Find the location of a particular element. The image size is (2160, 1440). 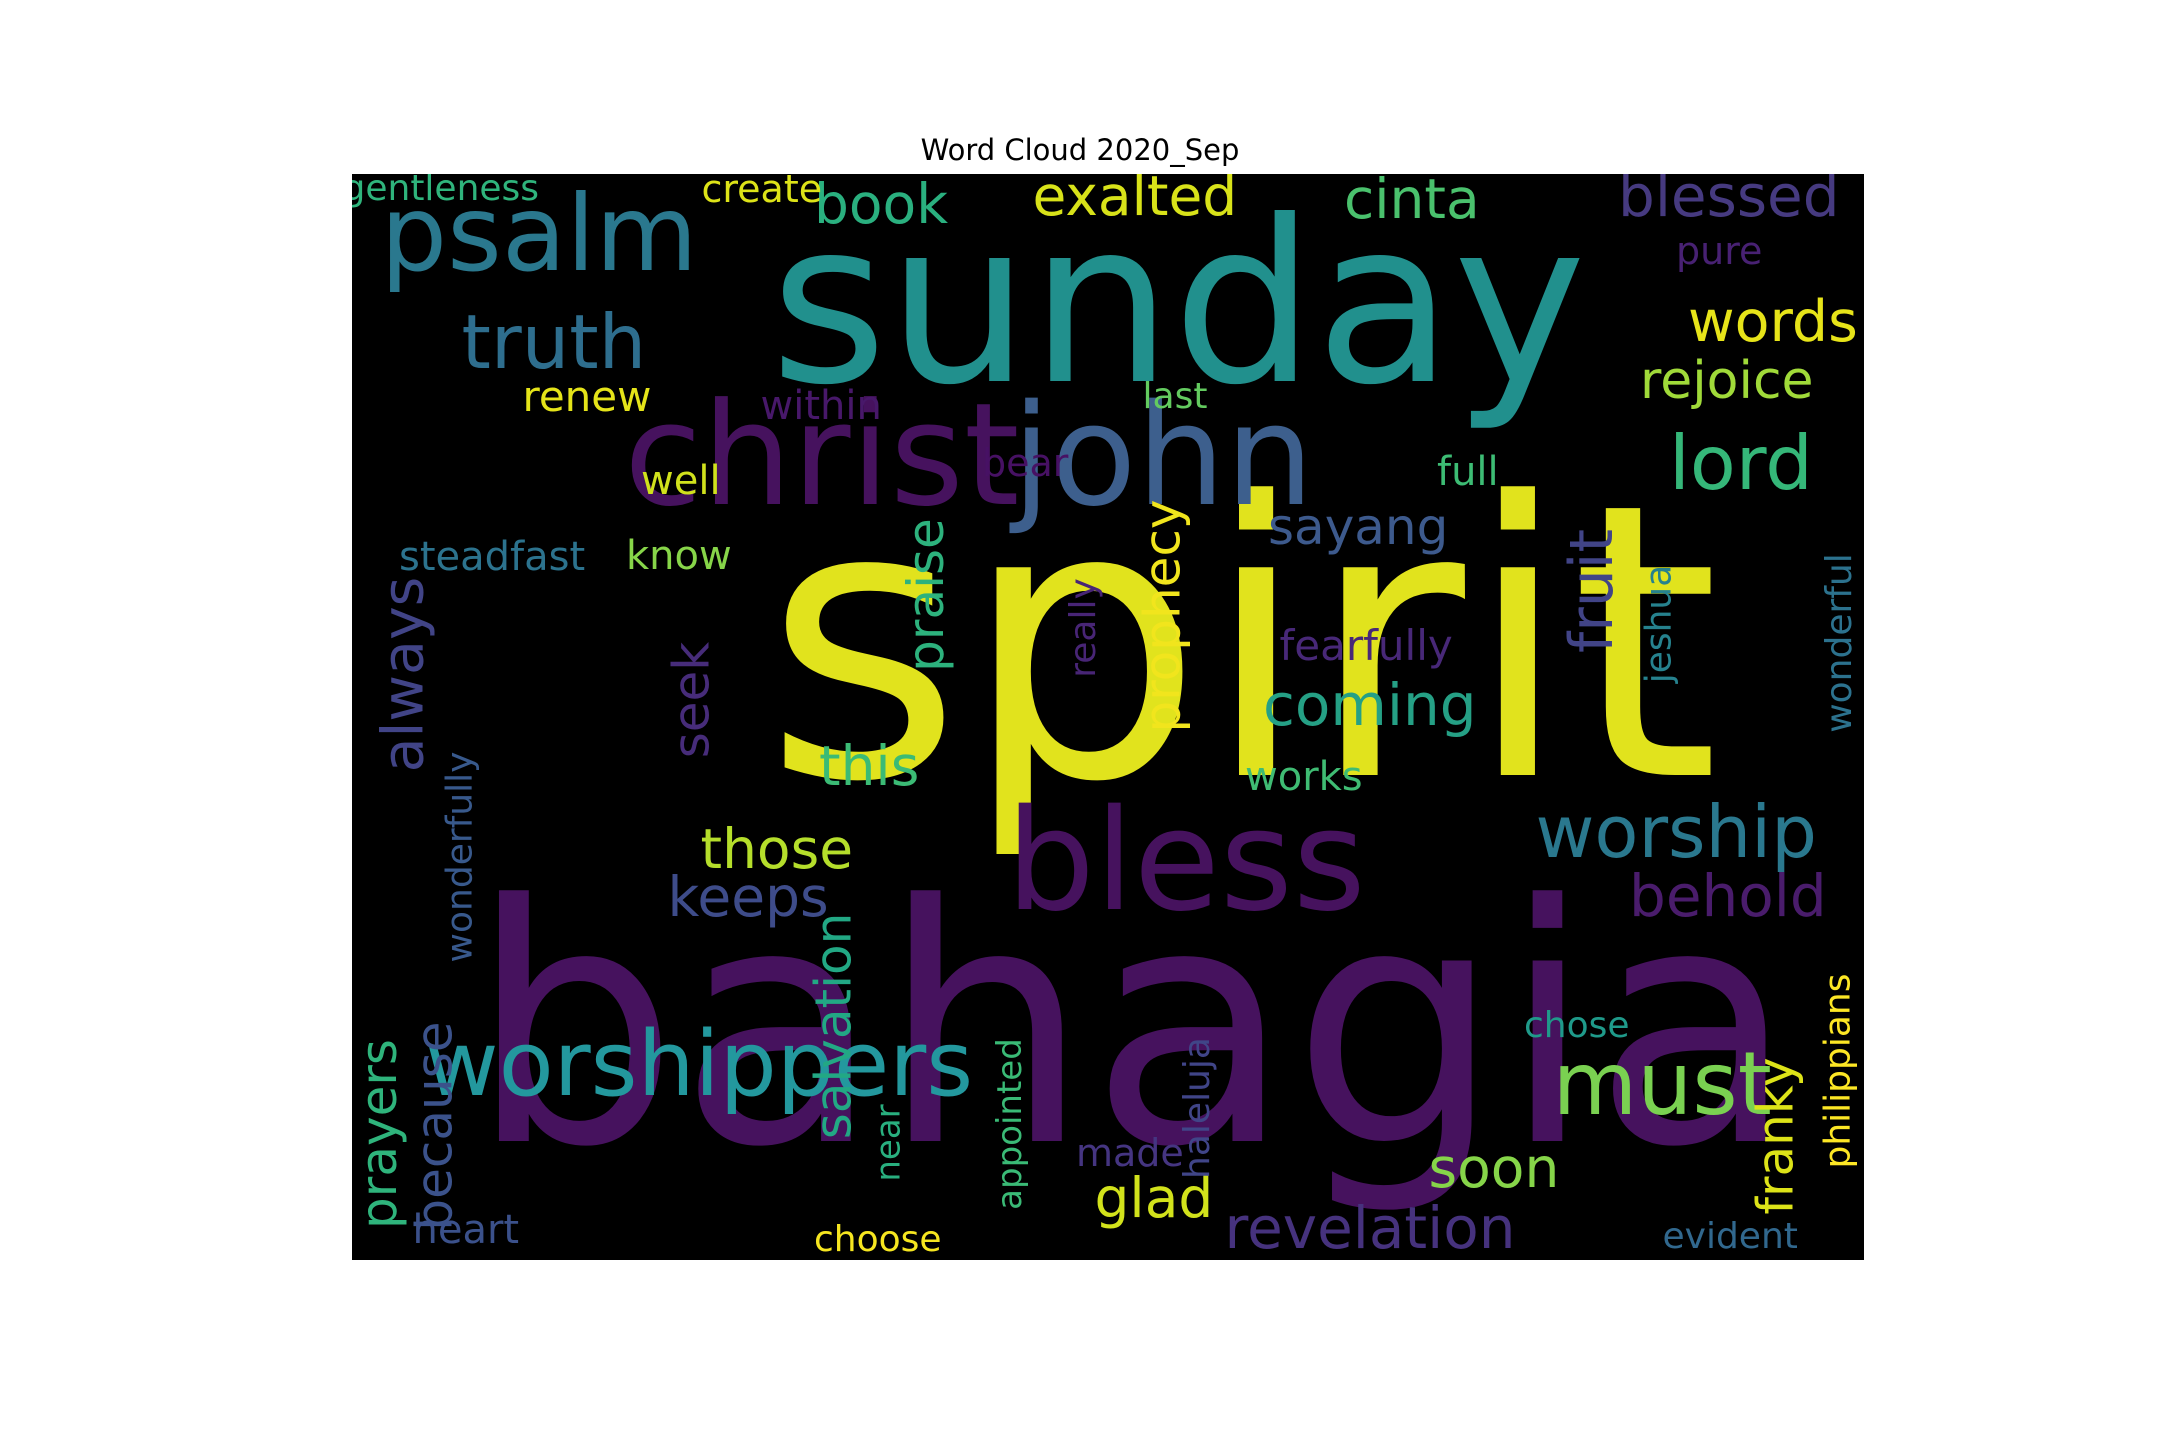

word-always: always is located at coordinates (403, 674).